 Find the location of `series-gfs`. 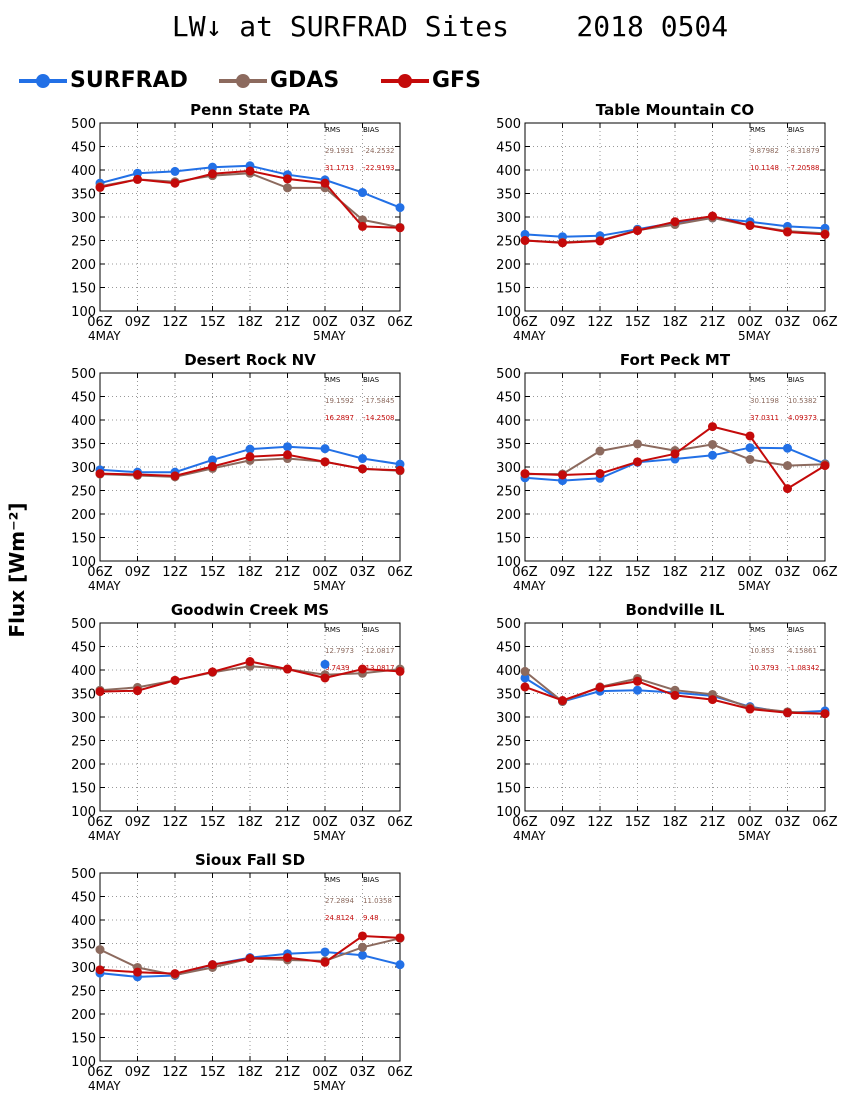

series-gfs is located at coordinates (675, 229).